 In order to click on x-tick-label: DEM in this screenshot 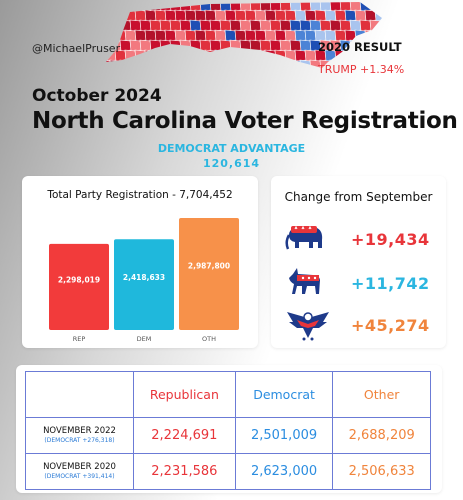, I will do `click(144, 339)`.